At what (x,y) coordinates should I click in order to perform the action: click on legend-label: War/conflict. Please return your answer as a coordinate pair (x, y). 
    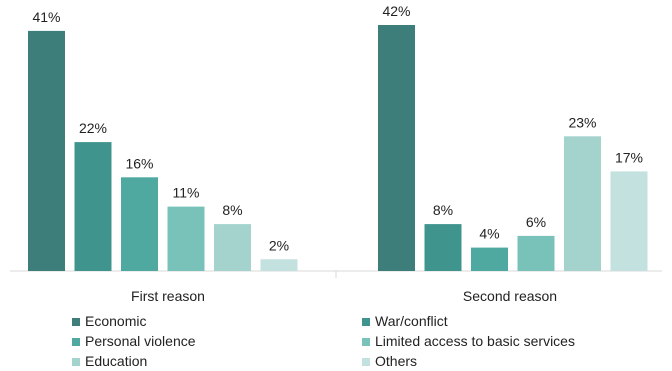
    Looking at the image, I should click on (411, 321).